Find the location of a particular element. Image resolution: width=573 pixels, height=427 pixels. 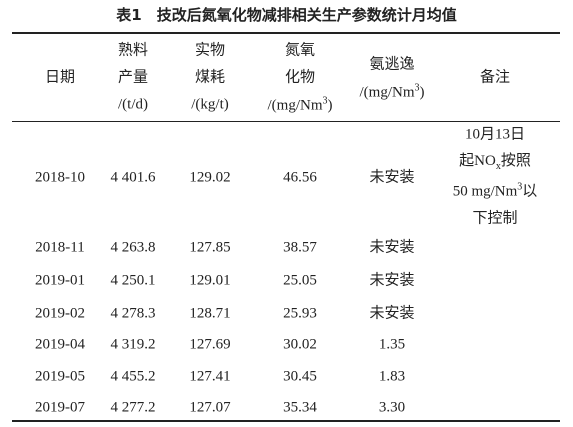

text: 备注 is located at coordinates (495, 77).